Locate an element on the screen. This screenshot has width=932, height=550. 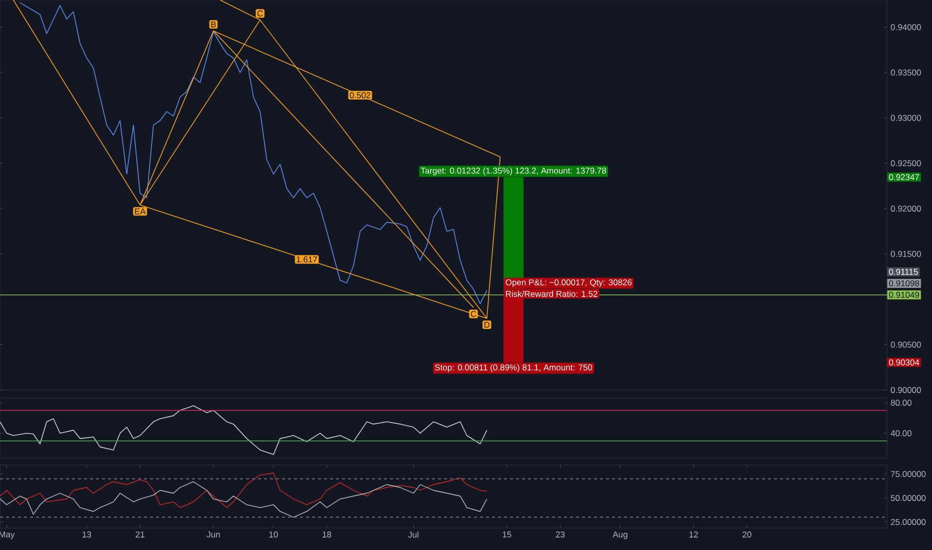
x-tick-label: Jul is located at coordinates (413, 535).